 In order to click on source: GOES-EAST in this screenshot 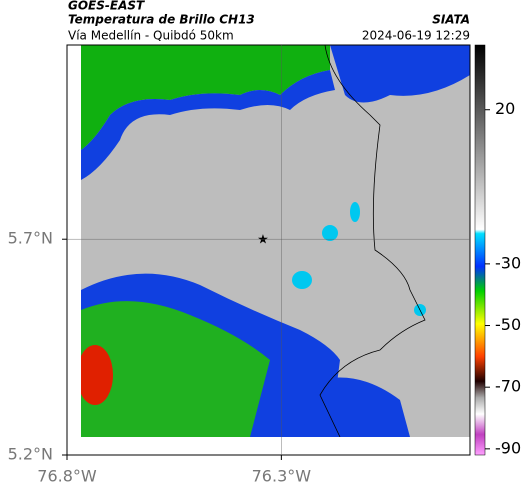, I will do `click(106, 6)`.